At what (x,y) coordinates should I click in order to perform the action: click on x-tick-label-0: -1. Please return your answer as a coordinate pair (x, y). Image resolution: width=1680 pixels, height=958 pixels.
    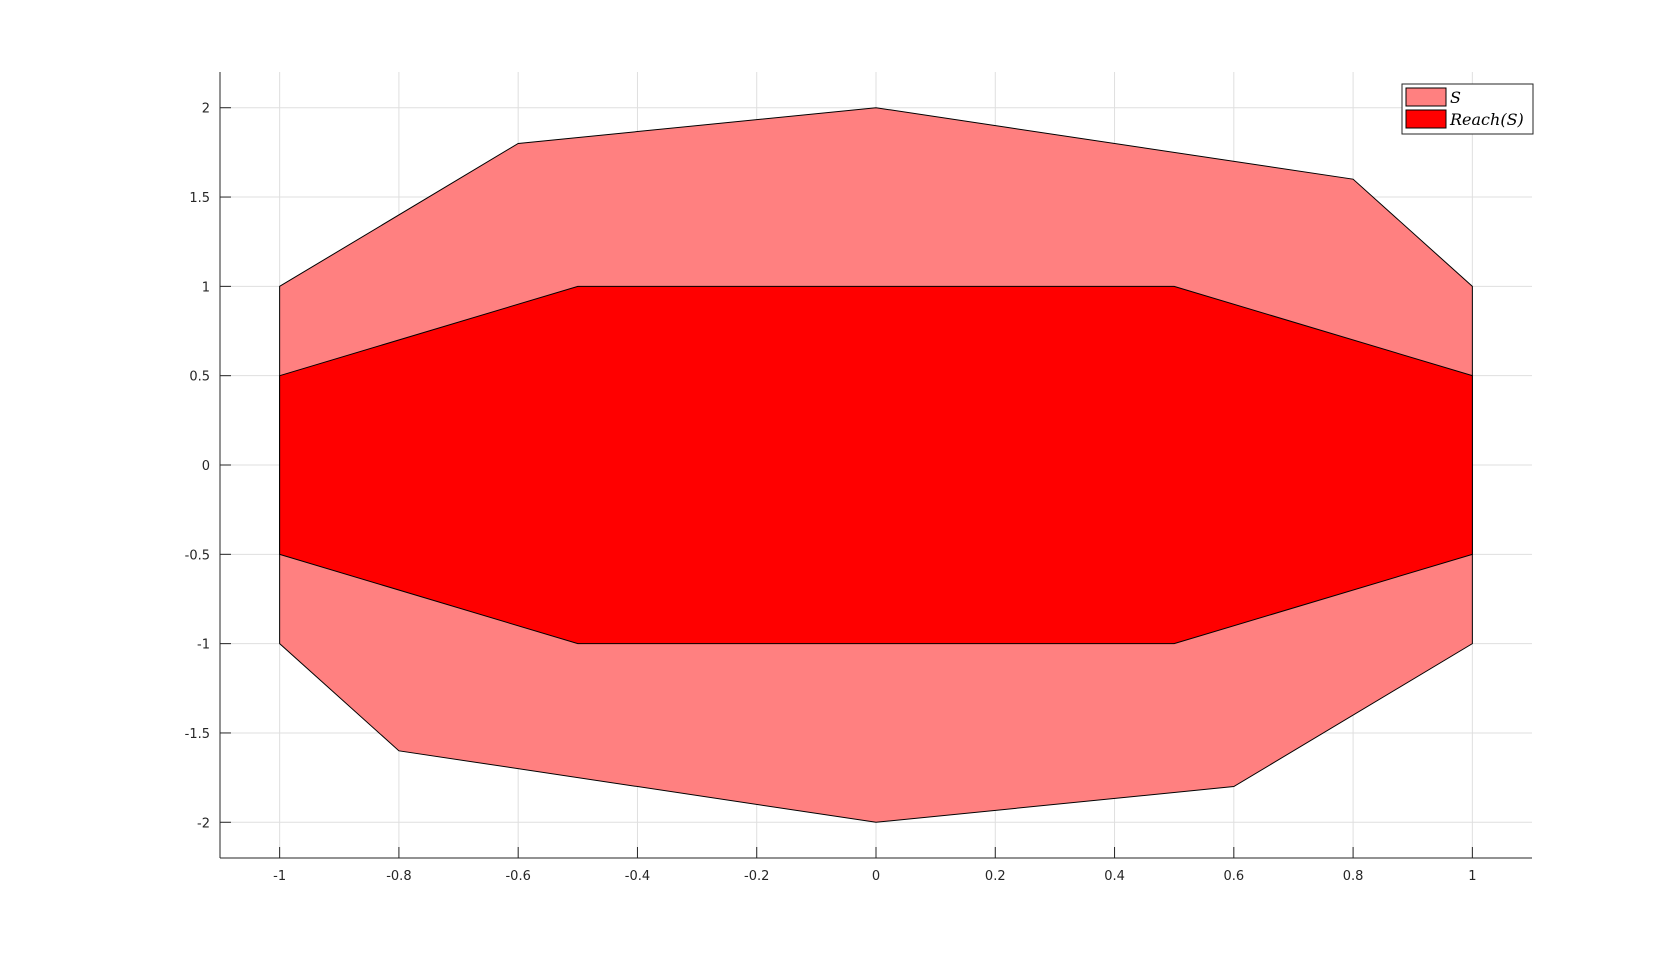
    Looking at the image, I should click on (279, 876).